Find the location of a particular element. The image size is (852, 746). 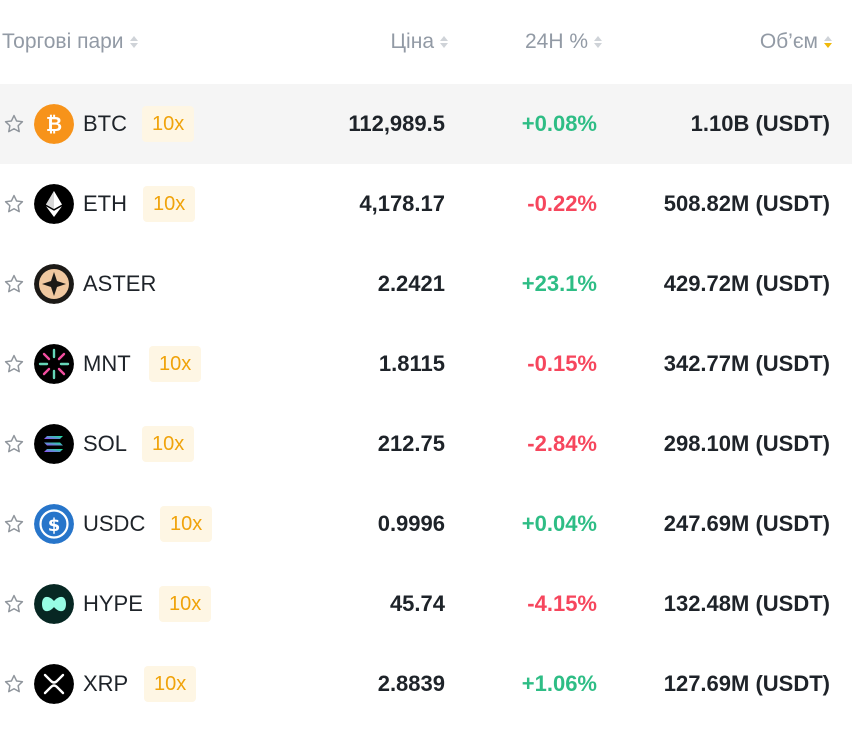

change-value: -0.22% is located at coordinates (562, 203).